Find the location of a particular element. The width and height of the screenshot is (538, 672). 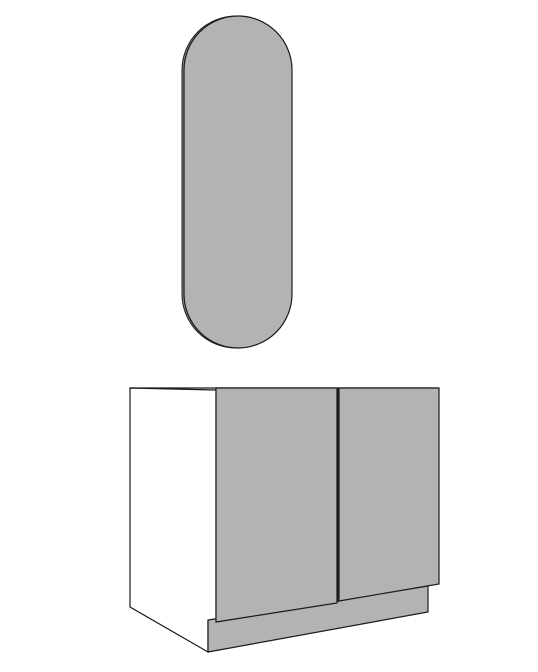

mirror-face is located at coordinates (238, 182).